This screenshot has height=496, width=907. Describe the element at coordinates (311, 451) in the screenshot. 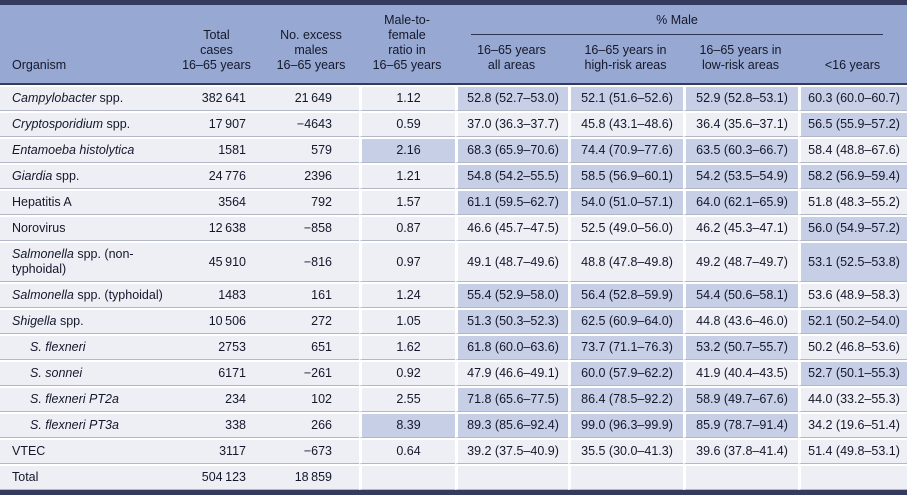

I see `cell-excess-males: −673` at that location.